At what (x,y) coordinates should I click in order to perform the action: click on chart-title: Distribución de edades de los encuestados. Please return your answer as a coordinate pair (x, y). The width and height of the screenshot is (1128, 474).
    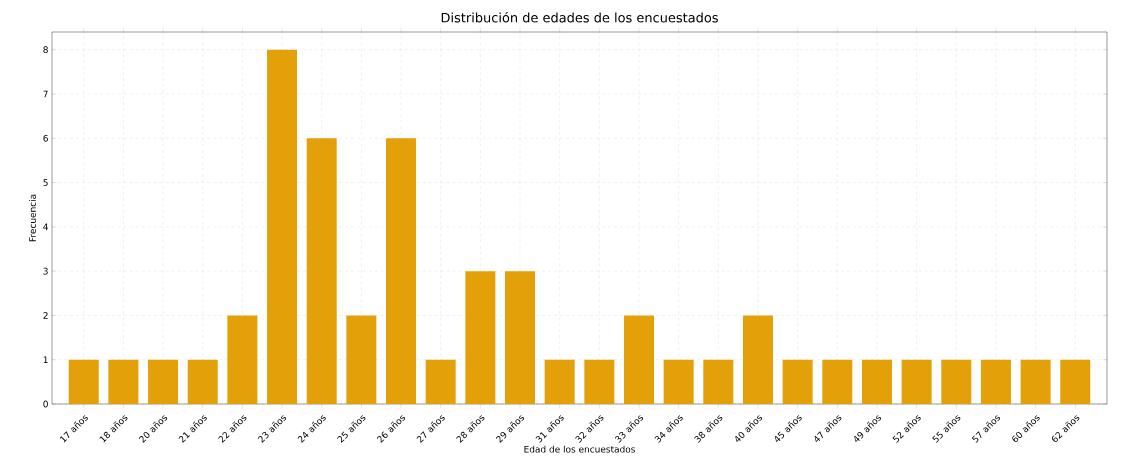
    Looking at the image, I should click on (579, 17).